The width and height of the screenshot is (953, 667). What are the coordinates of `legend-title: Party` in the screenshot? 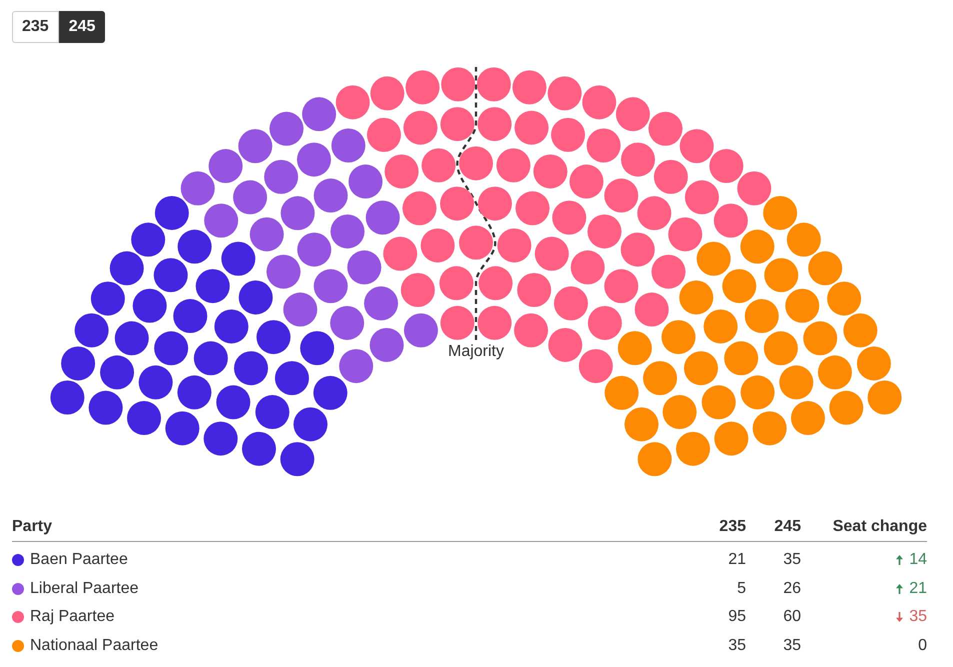 It's located at (33, 527).